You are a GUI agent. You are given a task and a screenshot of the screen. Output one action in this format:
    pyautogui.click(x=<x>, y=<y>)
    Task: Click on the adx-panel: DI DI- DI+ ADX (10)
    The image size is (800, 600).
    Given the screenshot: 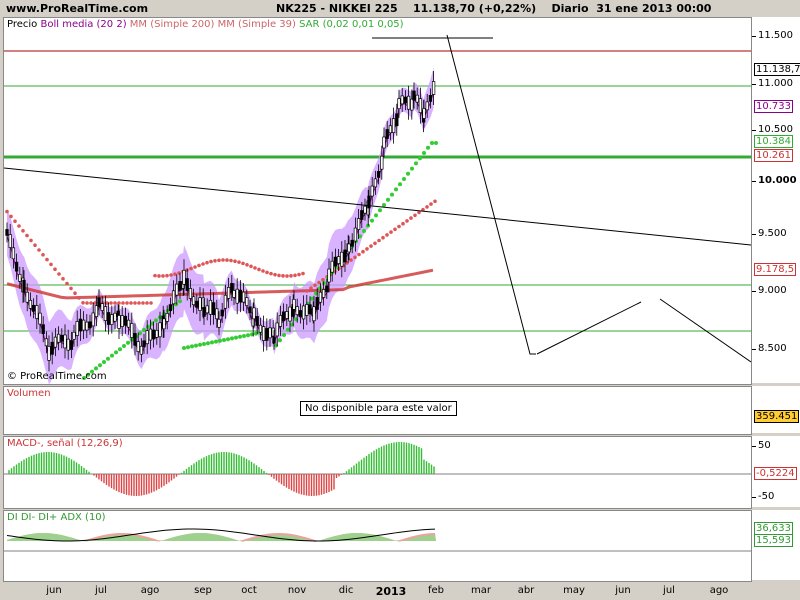 What is the action you would take?
    pyautogui.click(x=377, y=546)
    